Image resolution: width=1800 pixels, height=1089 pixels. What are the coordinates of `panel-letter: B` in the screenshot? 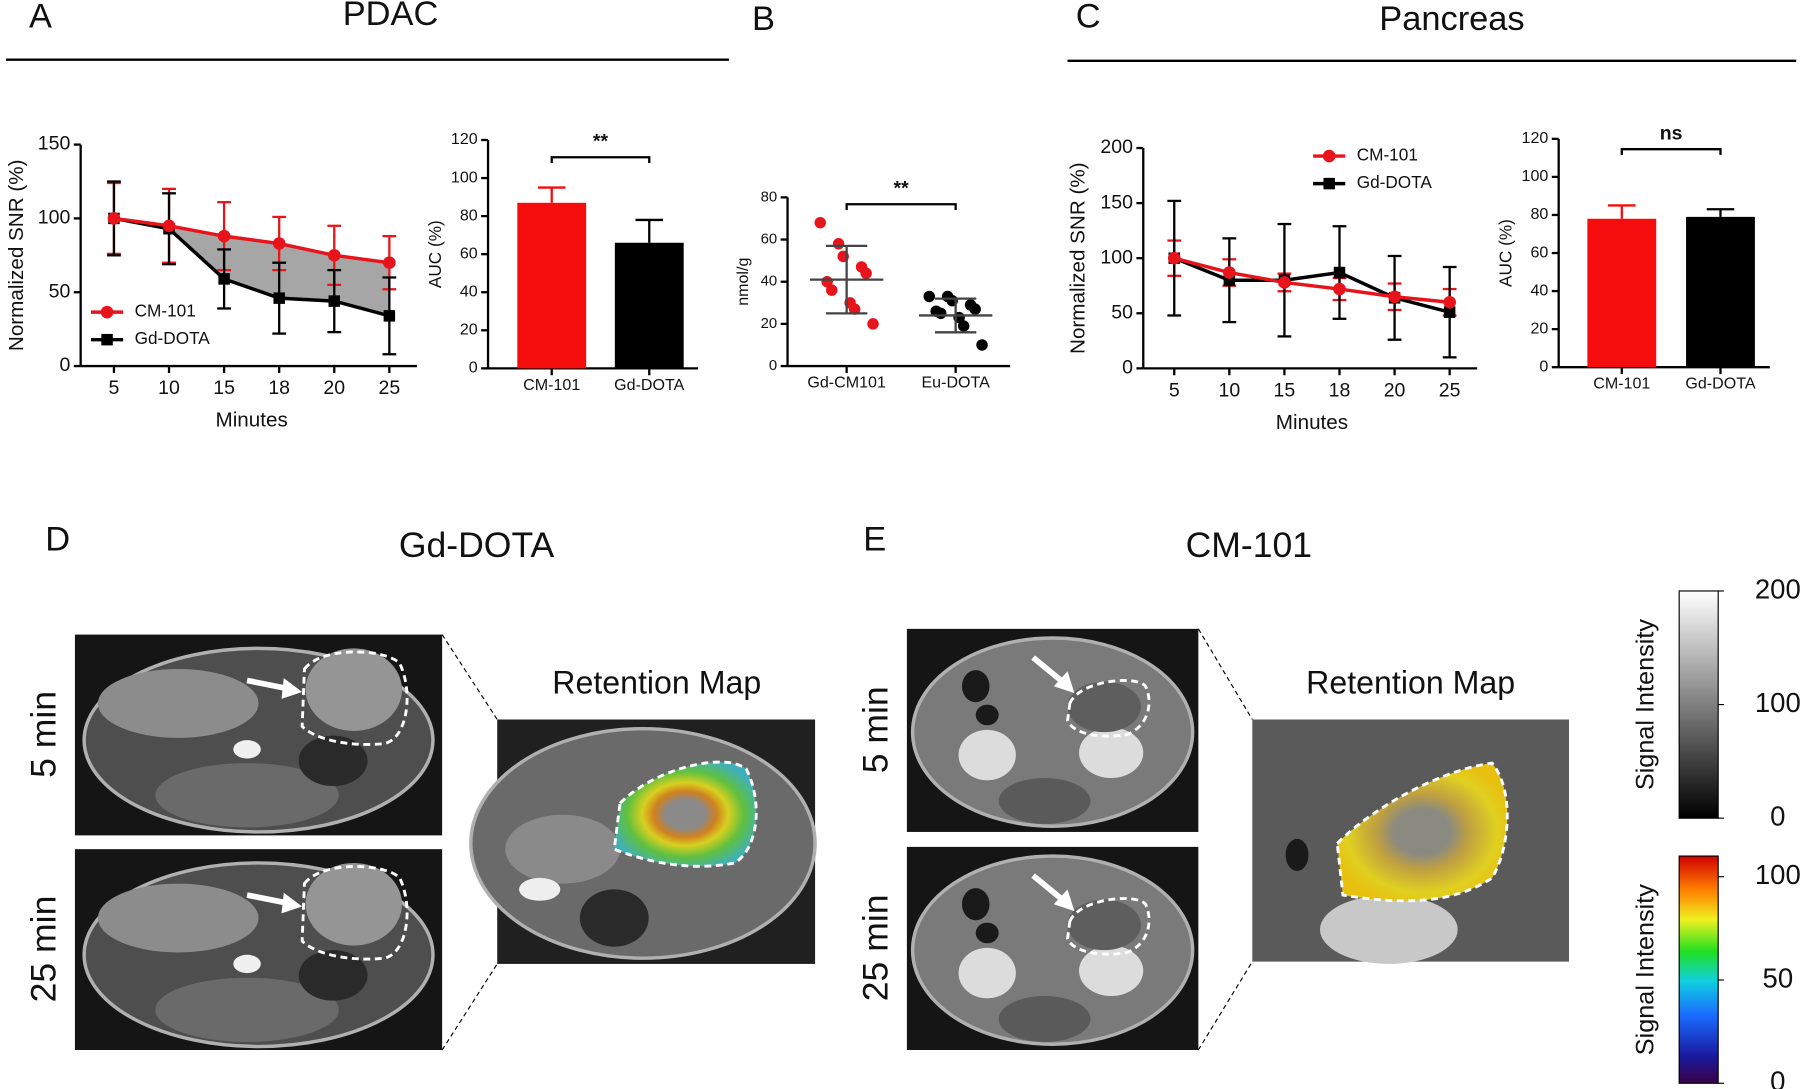 It's located at (763, 19).